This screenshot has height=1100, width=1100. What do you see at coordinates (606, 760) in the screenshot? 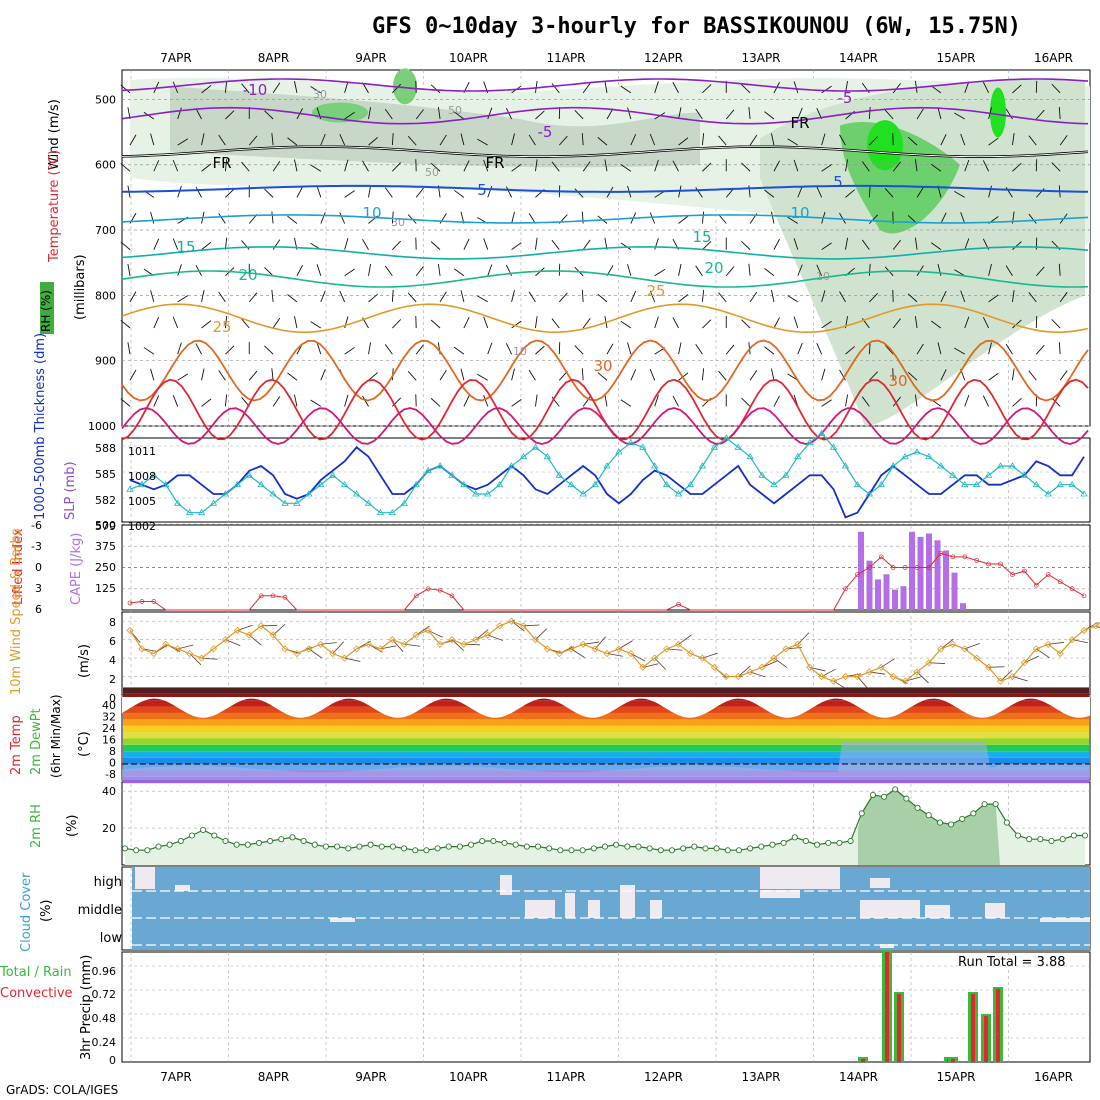
I see `dewpoint-area` at bounding box center [606, 760].